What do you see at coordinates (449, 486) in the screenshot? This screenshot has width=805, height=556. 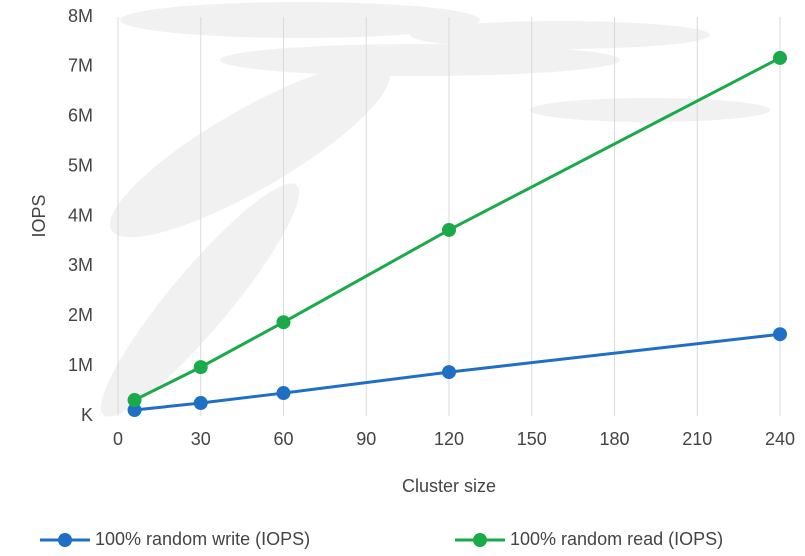 I see `x-axis-label: Cluster size` at bounding box center [449, 486].